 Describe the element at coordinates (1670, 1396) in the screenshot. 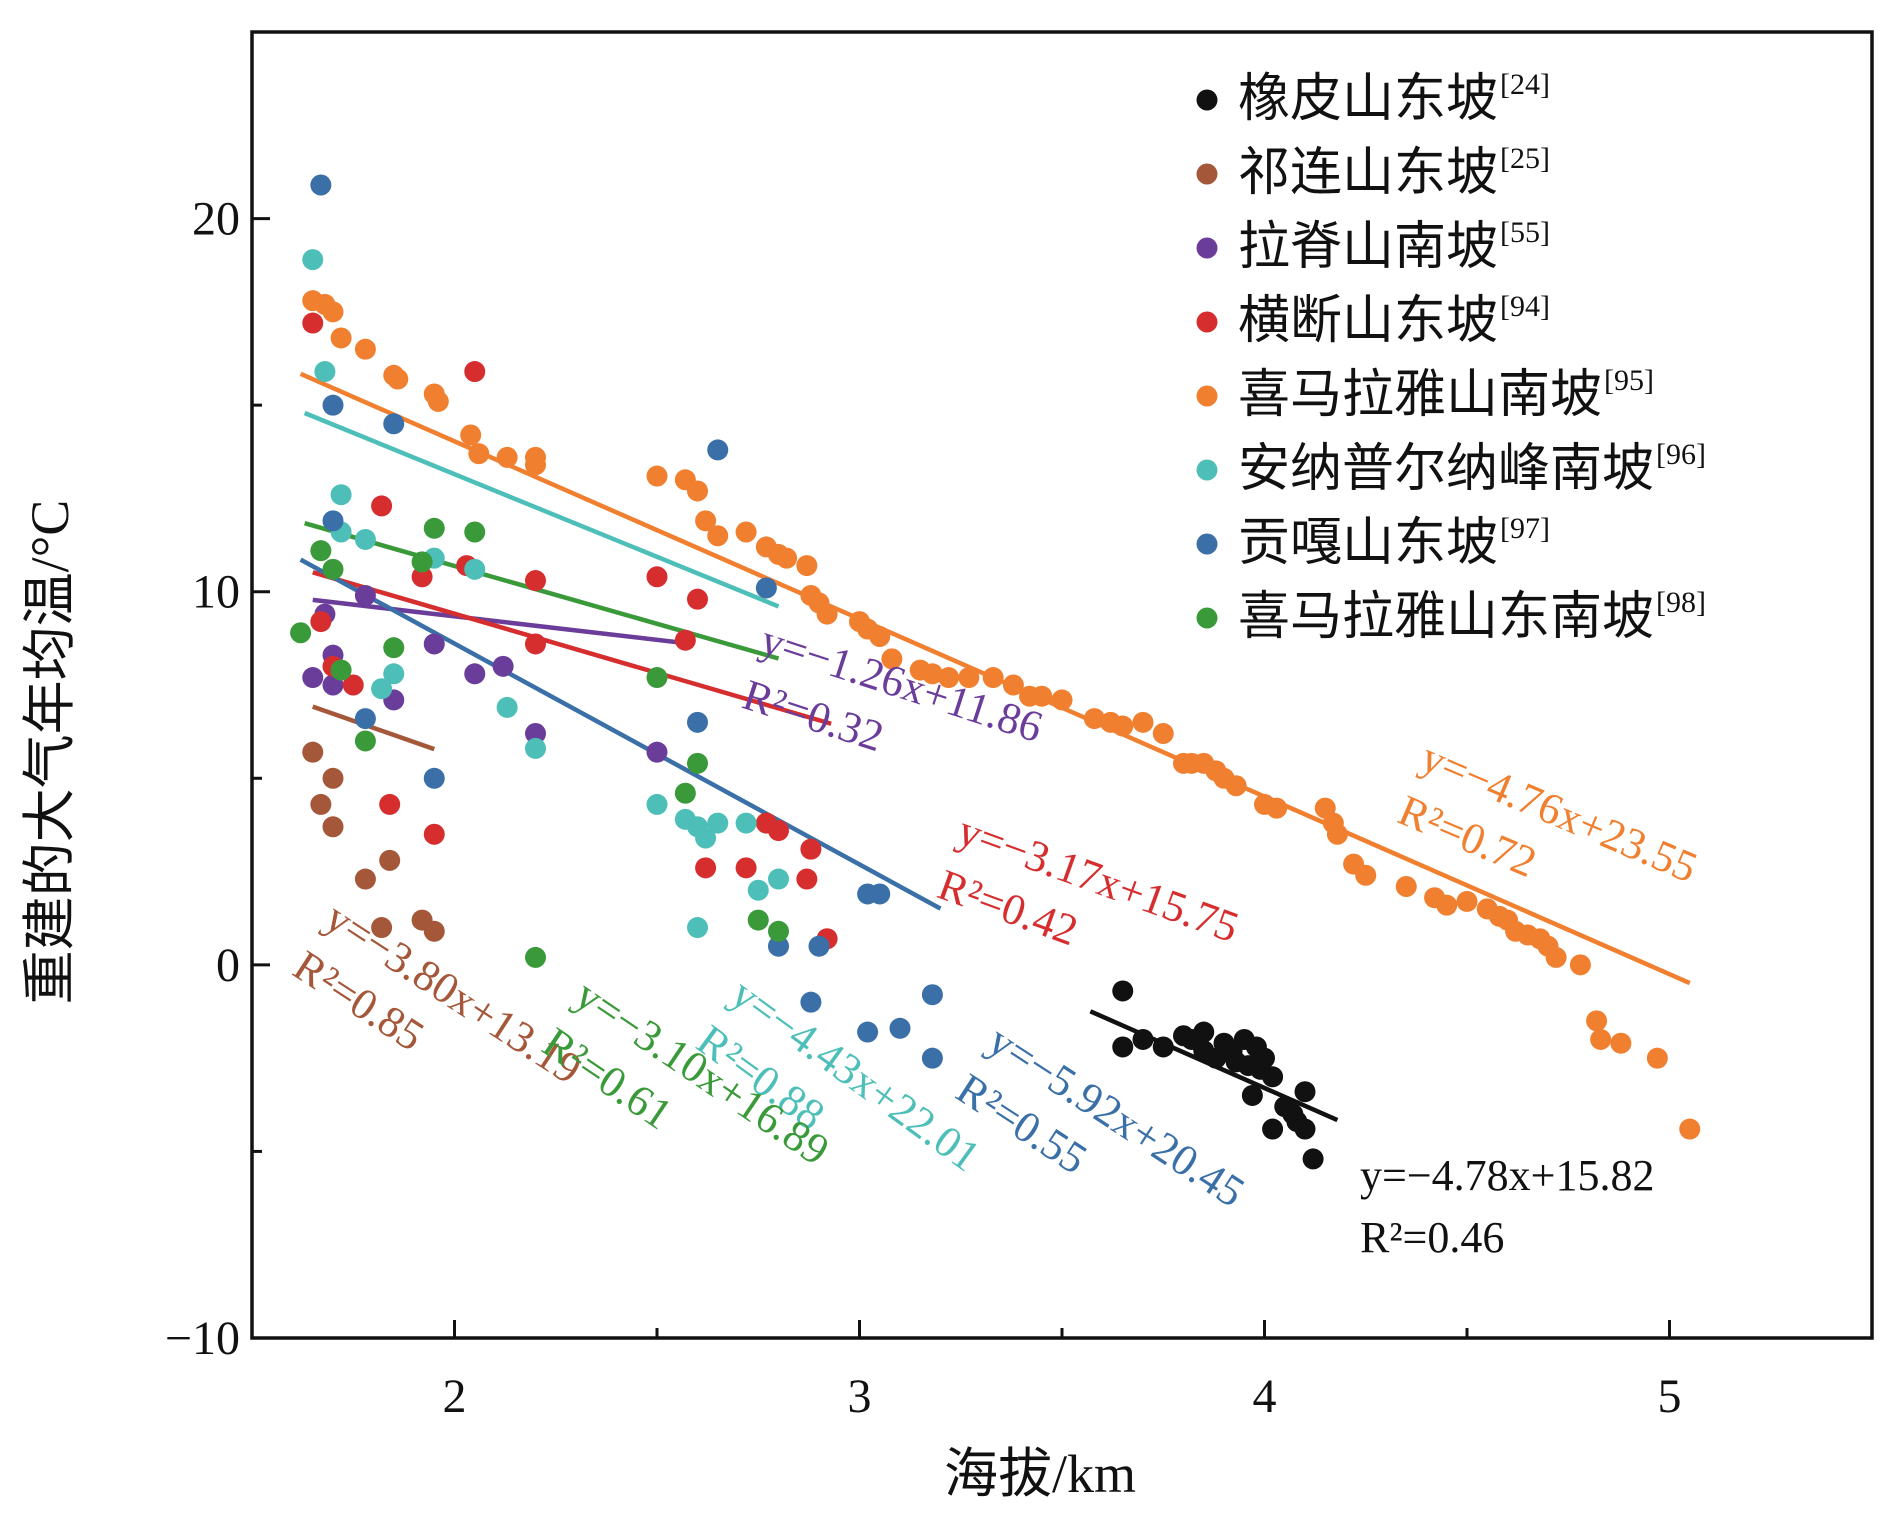

I see `x-tick-label-5: 5` at that location.